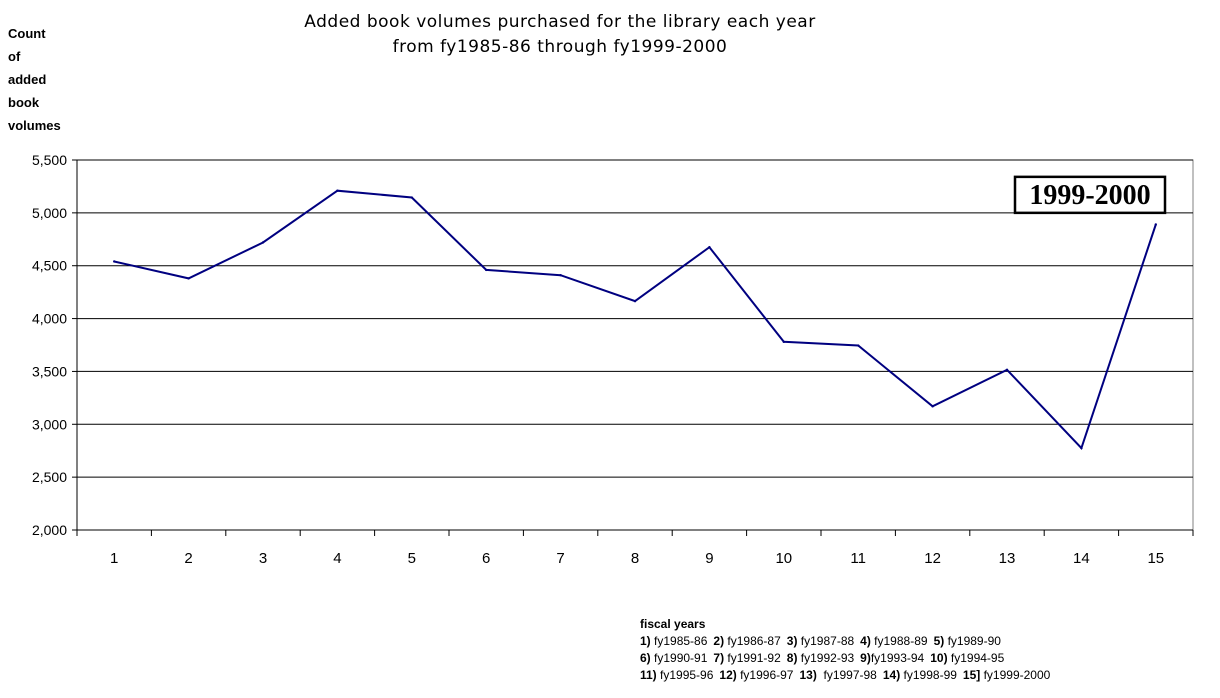 The width and height of the screenshot is (1220, 698). What do you see at coordinates (635, 558) in the screenshot?
I see `x-tick-label: 8` at bounding box center [635, 558].